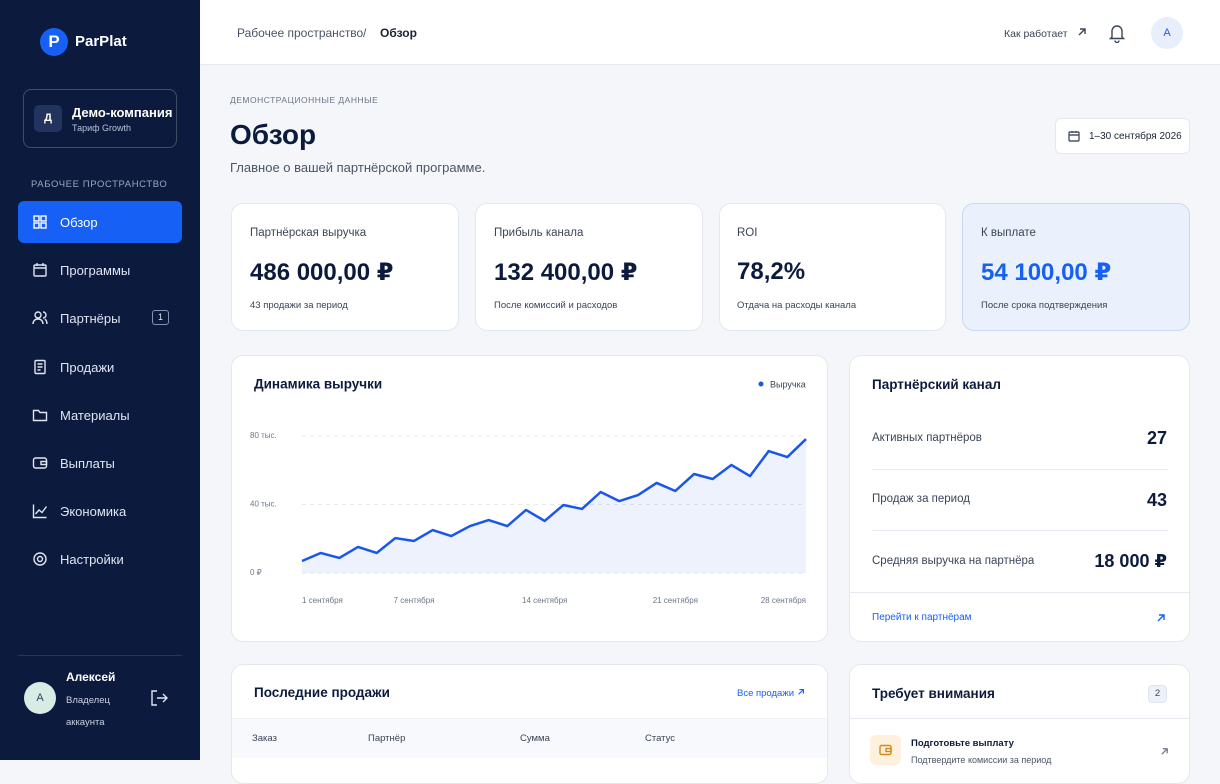 This screenshot has width=1220, height=784. I want to click on kpi-value: 132 400,00 ₽, so click(566, 272).